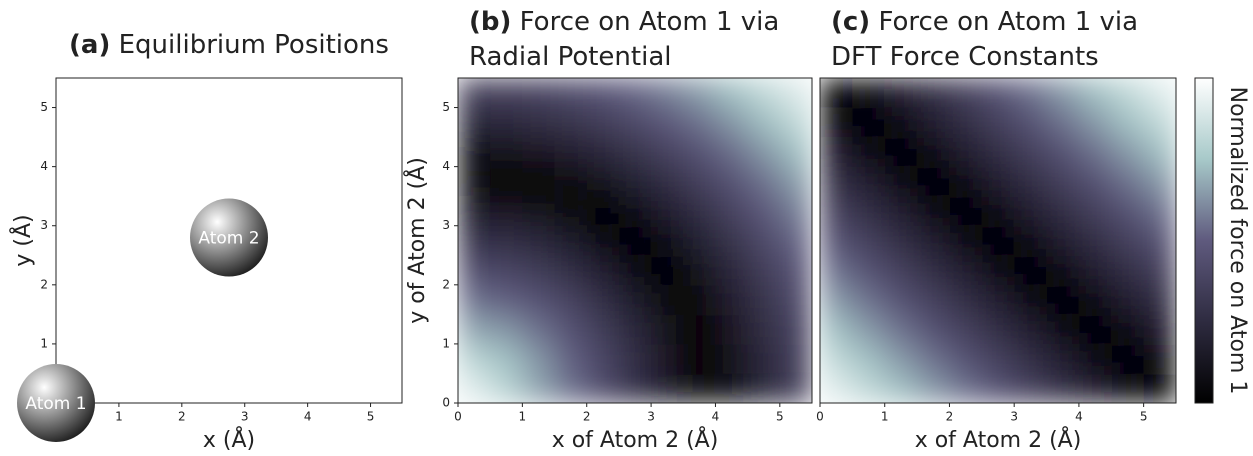 This screenshot has width=1253, height=456. What do you see at coordinates (1008, 22) in the screenshot?
I see `title-text: Force on Atom 1 via` at bounding box center [1008, 22].